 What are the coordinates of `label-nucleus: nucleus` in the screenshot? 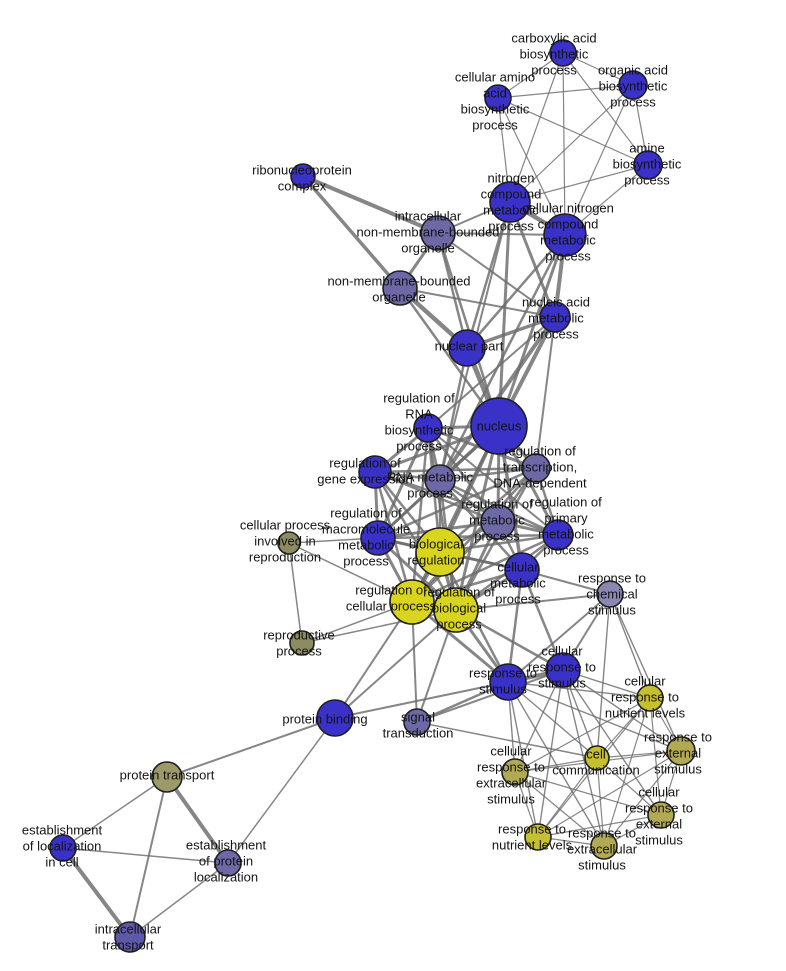 It's located at (499, 426).